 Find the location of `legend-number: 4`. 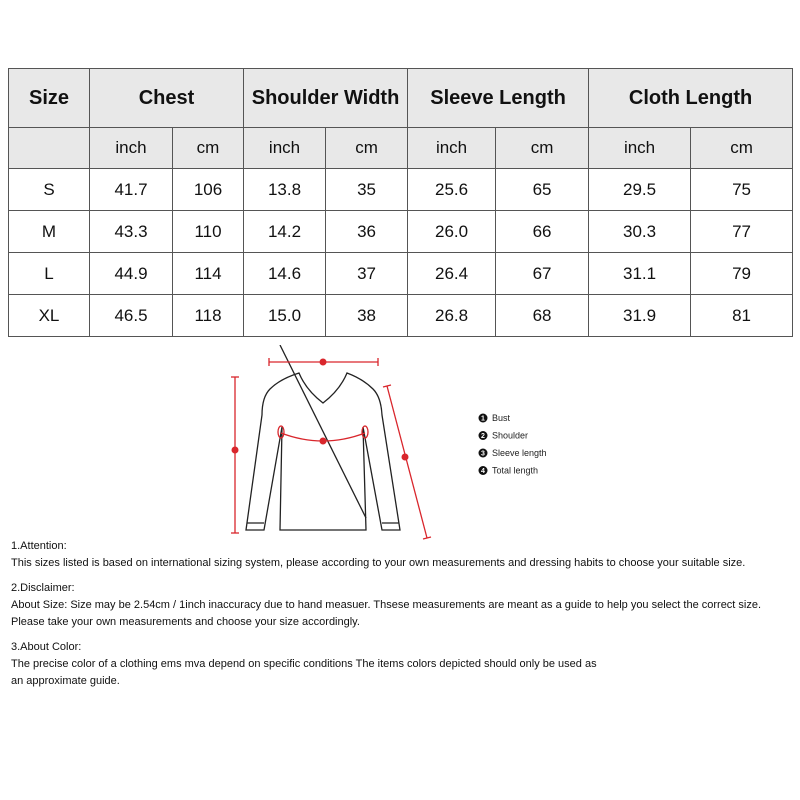

legend-number: 4 is located at coordinates (483, 471).